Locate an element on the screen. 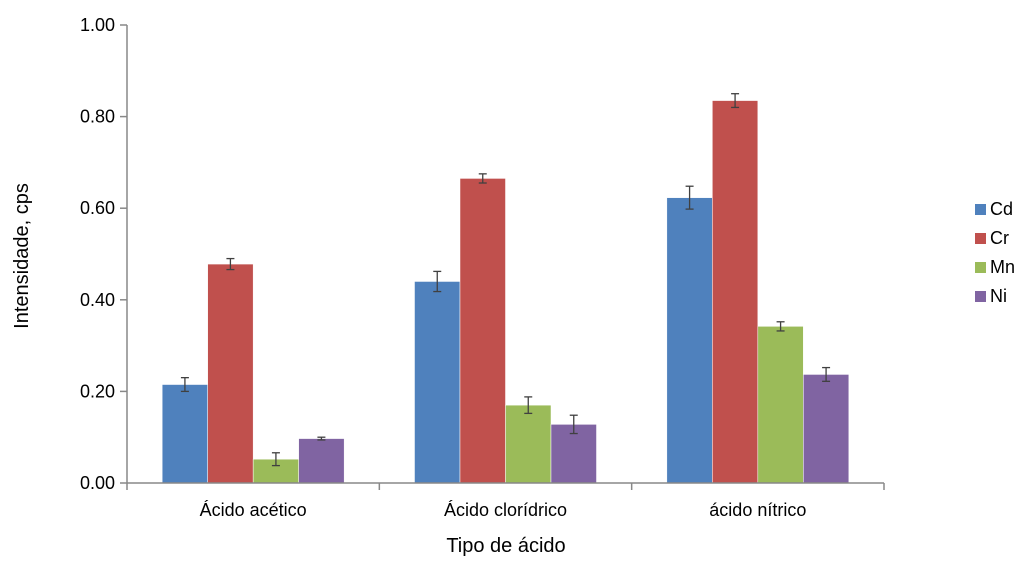 This screenshot has height=567, width=1027. x-axis-title: Tipo de ácido is located at coordinates (505, 546).